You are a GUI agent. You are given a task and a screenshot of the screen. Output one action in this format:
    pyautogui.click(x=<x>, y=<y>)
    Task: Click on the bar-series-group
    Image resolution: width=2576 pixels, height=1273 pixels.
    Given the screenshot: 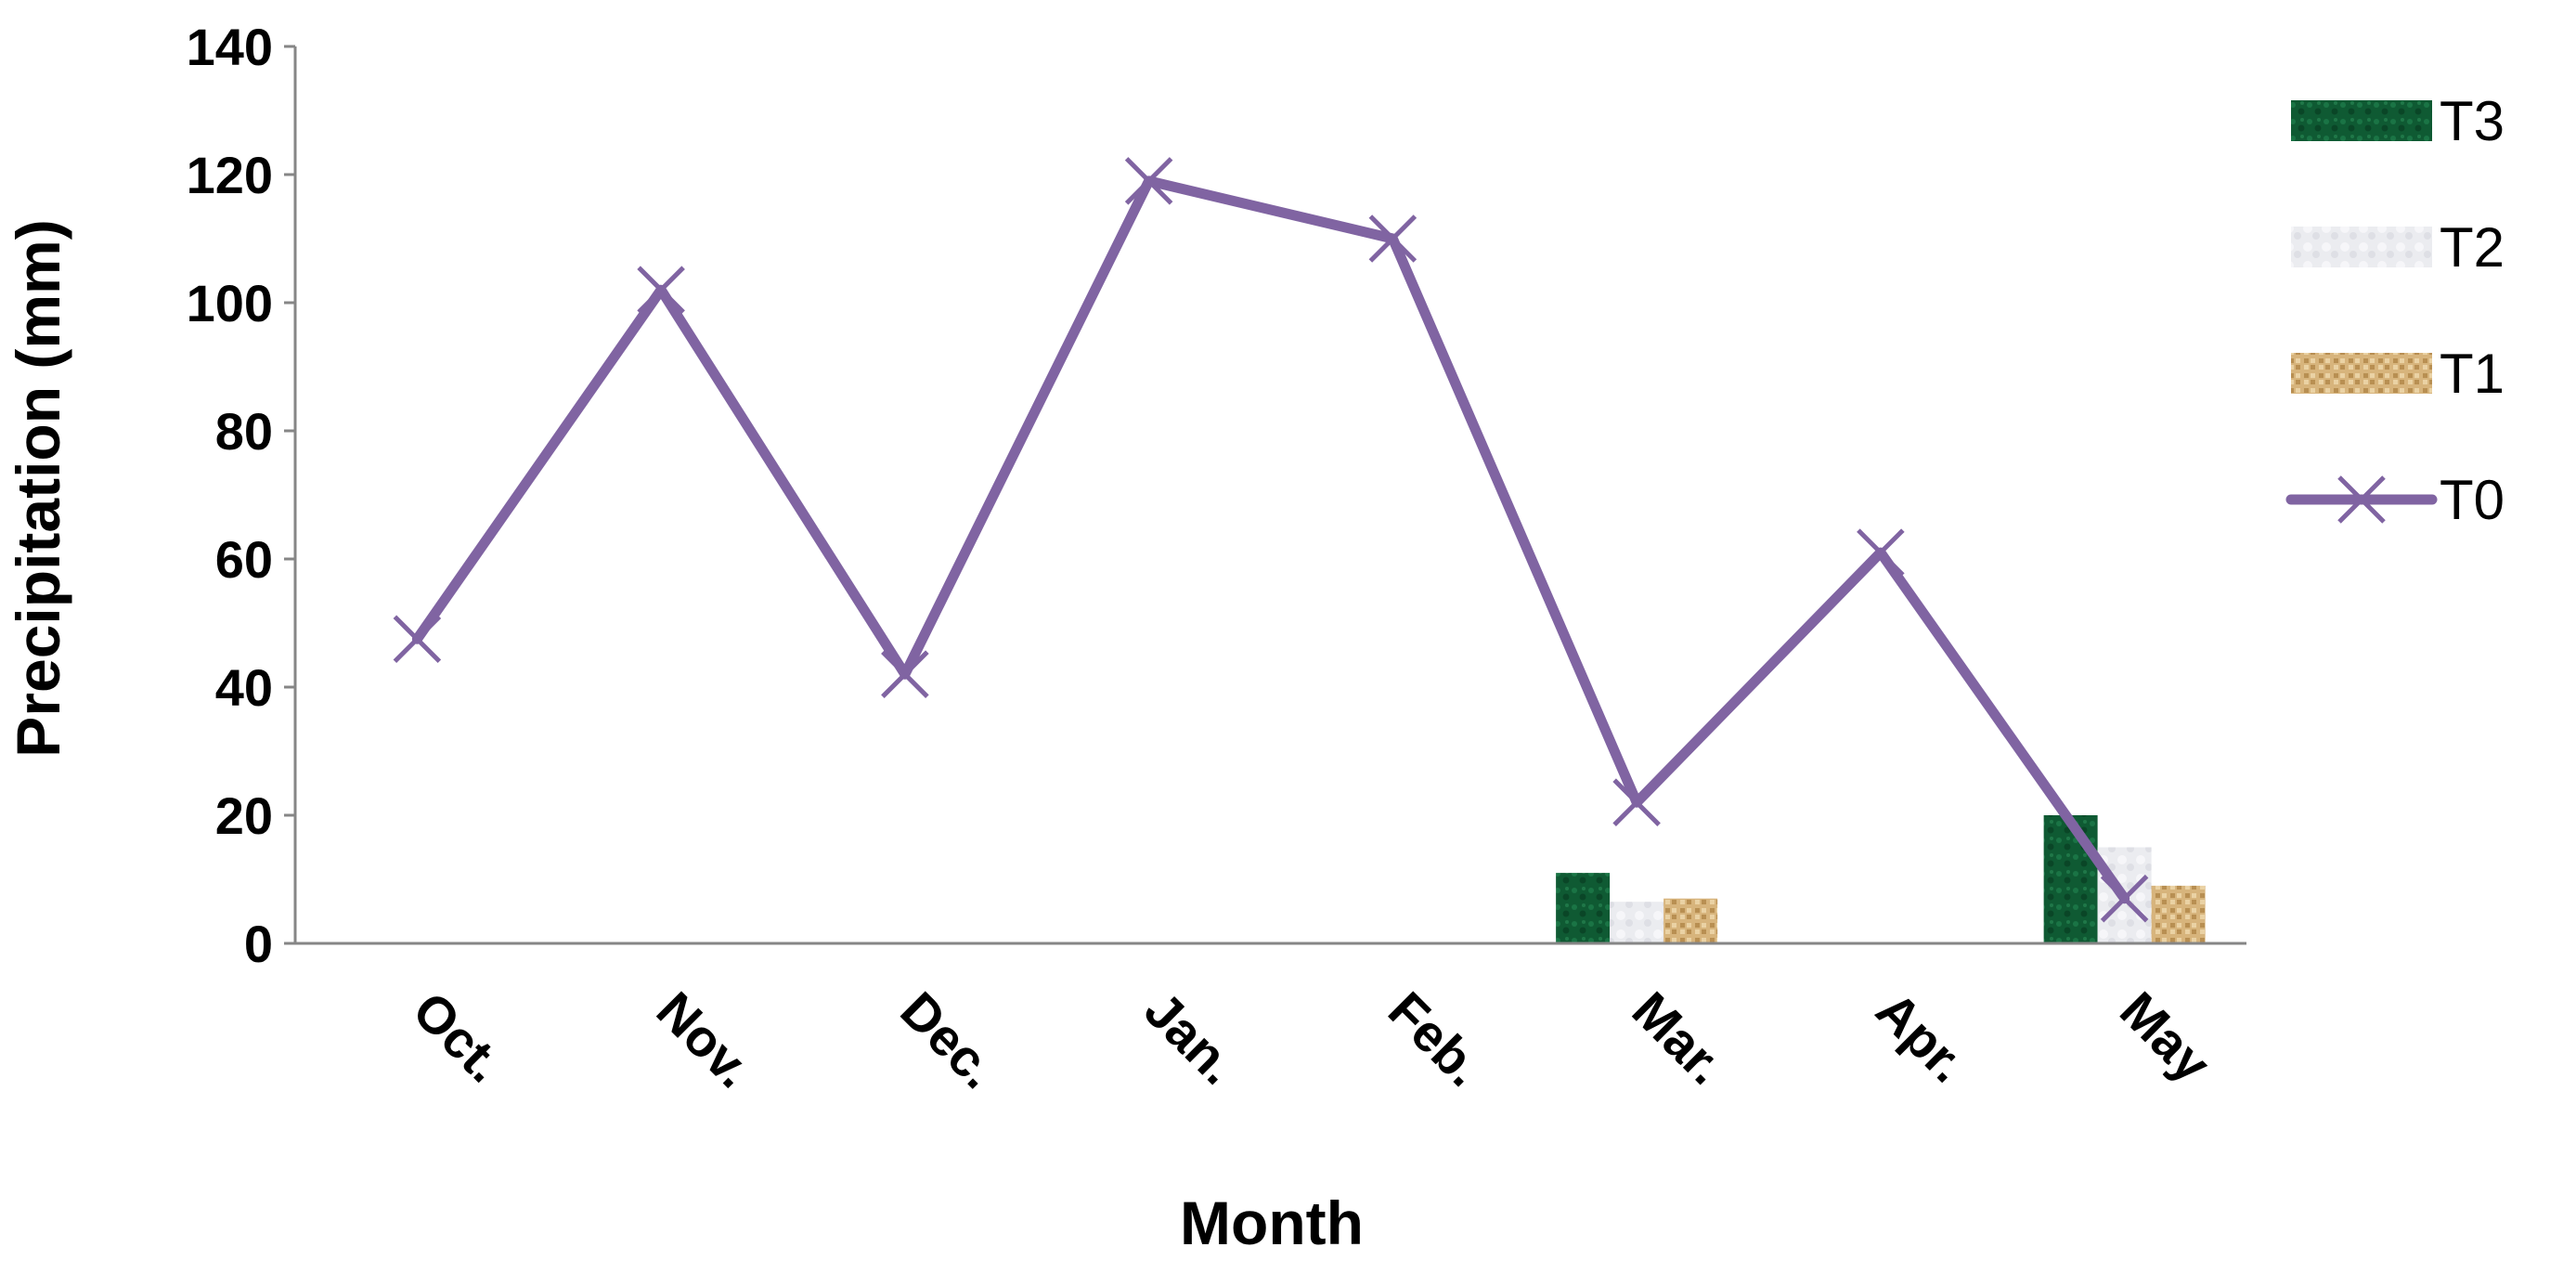 What is the action you would take?
    pyautogui.click(x=1881, y=879)
    